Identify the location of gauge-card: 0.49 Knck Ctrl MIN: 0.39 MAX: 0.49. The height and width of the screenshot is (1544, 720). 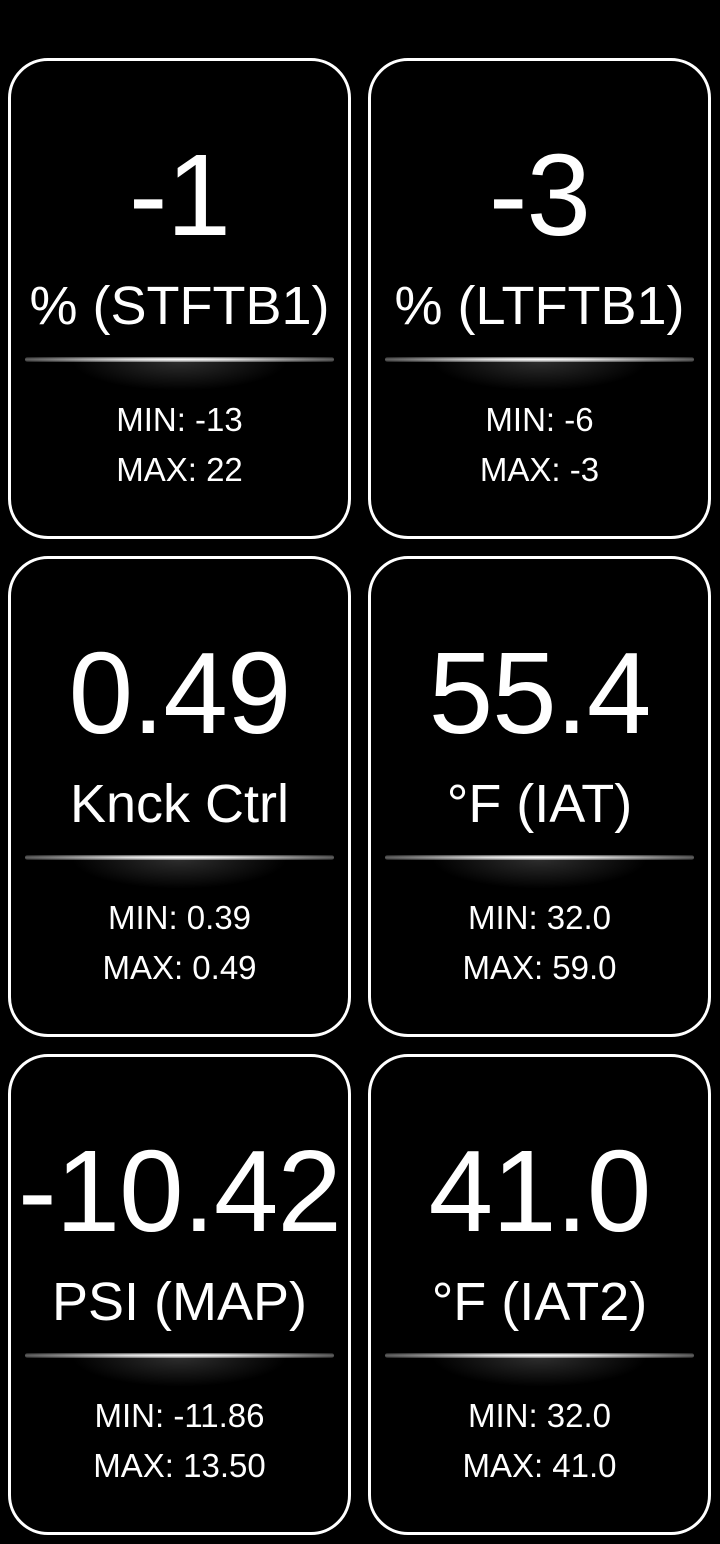
(179, 796).